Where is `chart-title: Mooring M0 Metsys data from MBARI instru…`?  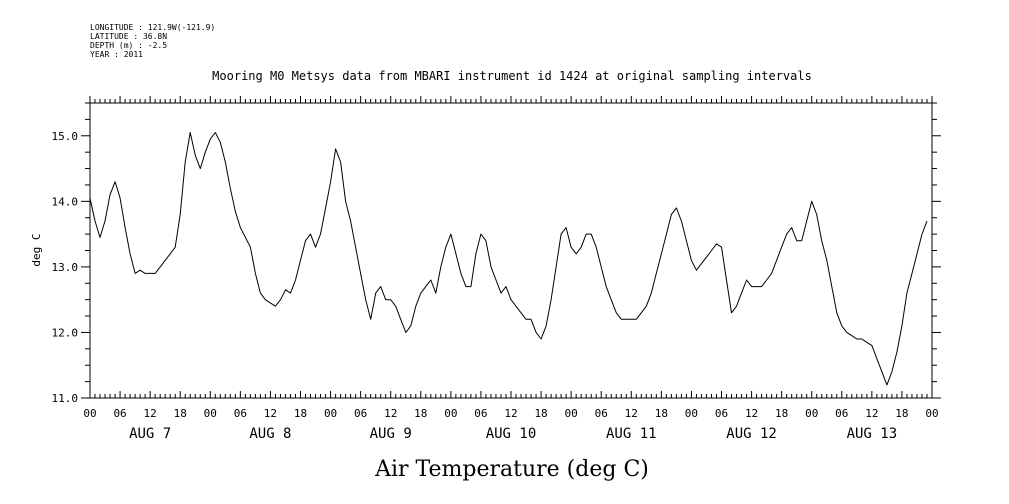 chart-title: Mooring M0 Metsys data from MBARI instru… is located at coordinates (512, 76).